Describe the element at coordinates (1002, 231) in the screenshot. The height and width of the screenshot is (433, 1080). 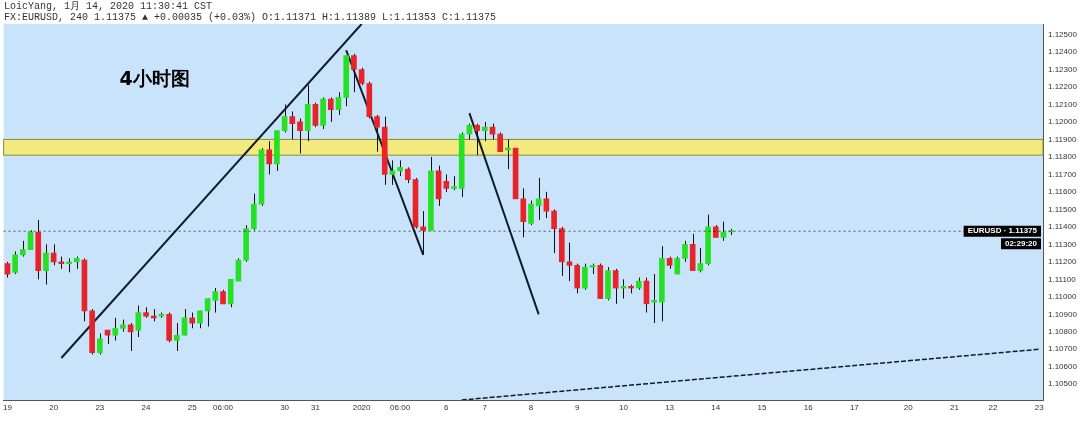
I see `ref-line-label: EURUSD · 1.11375` at that location.